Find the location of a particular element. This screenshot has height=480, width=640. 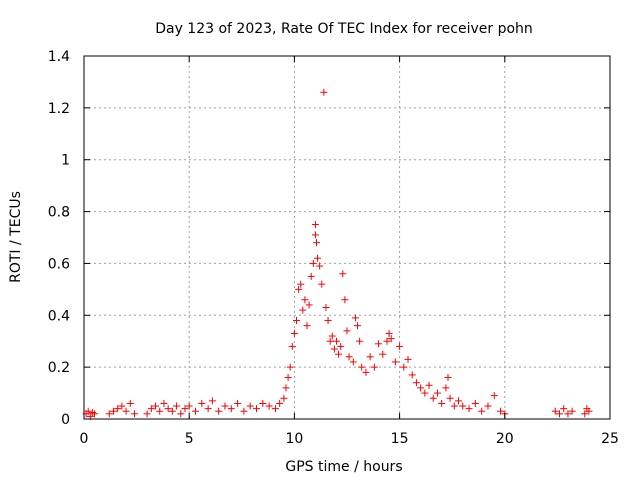

x-tick-label: 5 is located at coordinates (189, 439).